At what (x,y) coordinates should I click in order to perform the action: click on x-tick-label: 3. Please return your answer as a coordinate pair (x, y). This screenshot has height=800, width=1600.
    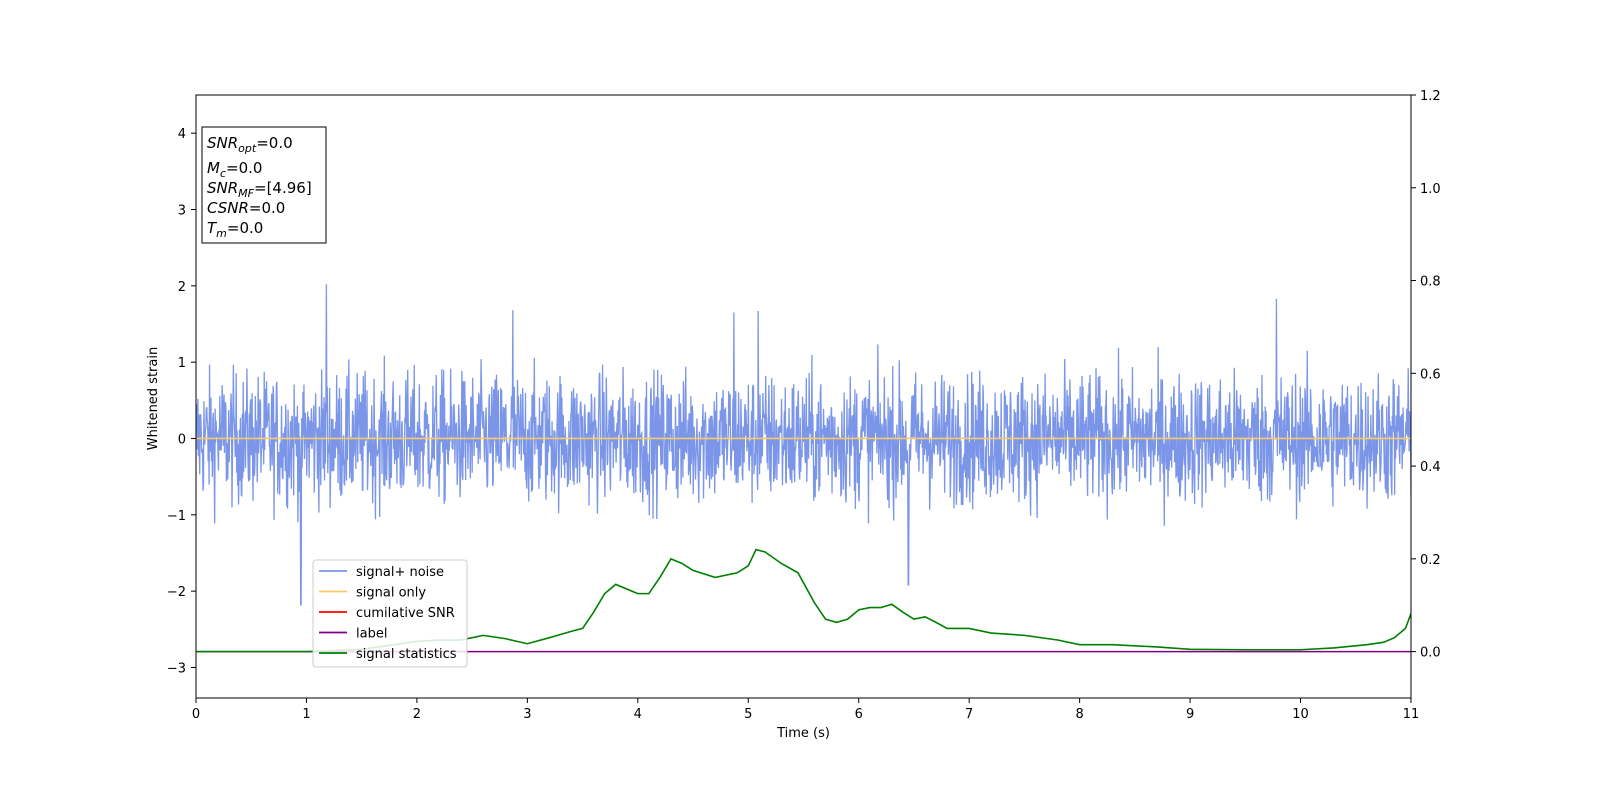
    Looking at the image, I should click on (527, 714).